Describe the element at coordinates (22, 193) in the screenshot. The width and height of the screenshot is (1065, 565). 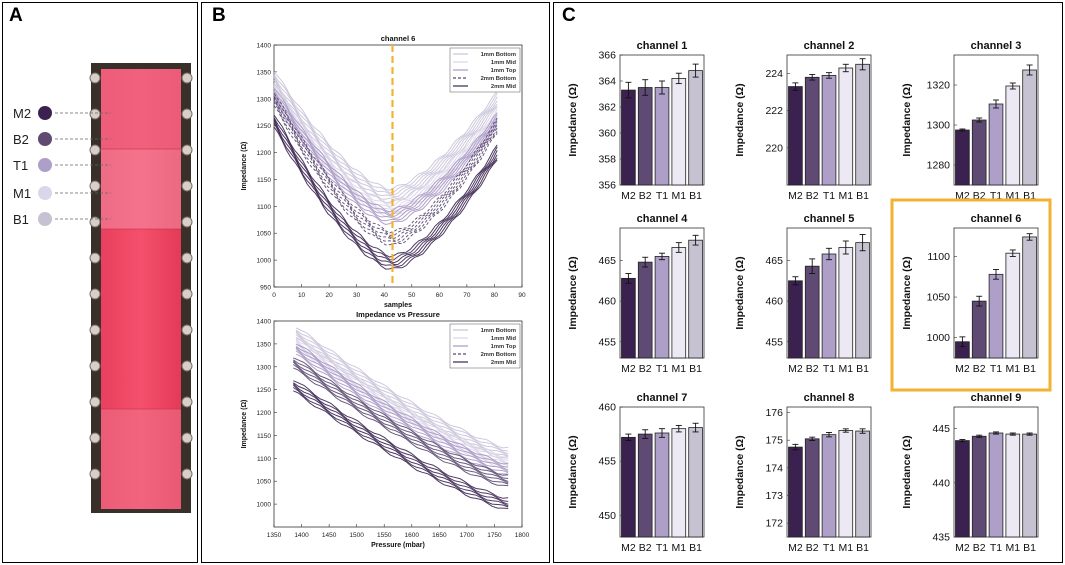
I see `legend-label-m1: M1` at that location.